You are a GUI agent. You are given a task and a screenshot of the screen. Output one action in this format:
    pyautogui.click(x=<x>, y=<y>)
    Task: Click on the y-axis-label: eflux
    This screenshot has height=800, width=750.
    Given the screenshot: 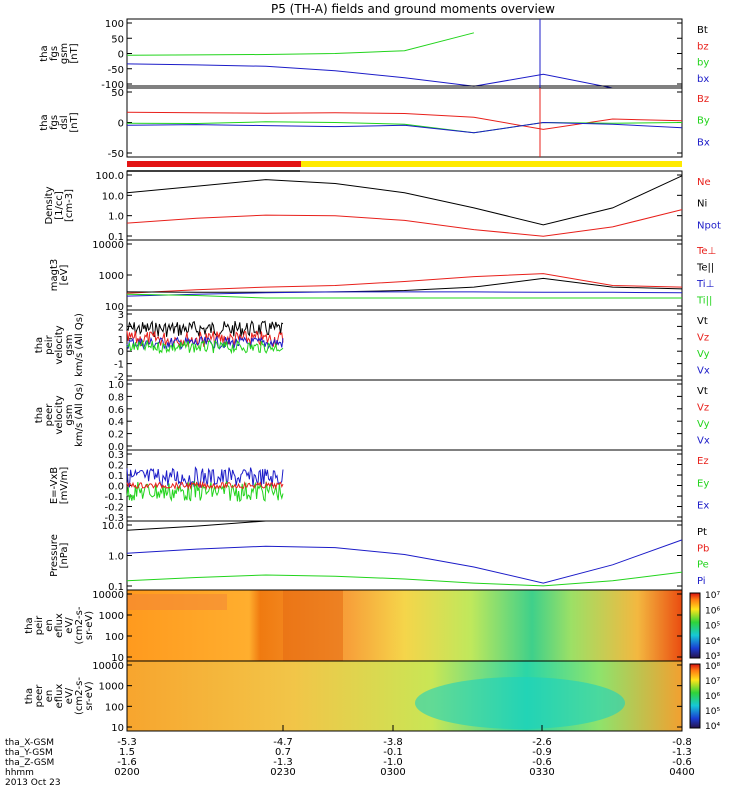 What is the action you would take?
    pyautogui.click(x=59, y=696)
    